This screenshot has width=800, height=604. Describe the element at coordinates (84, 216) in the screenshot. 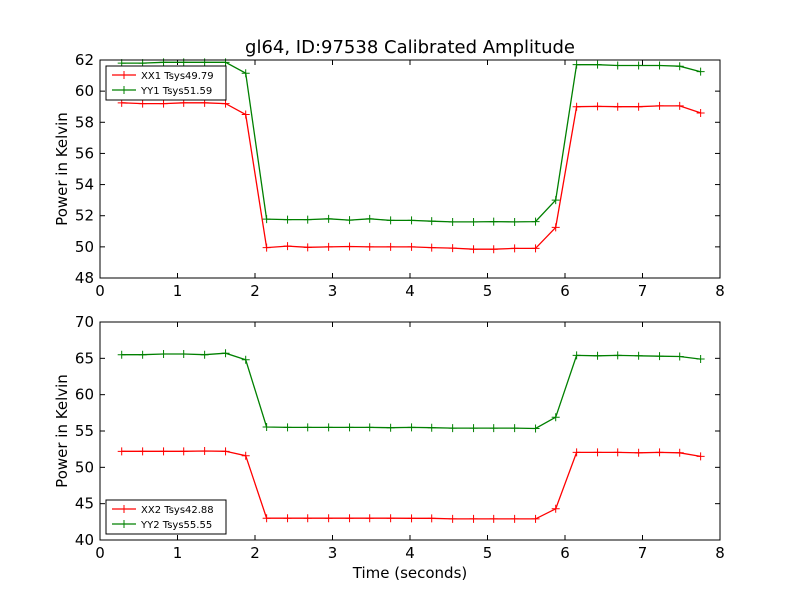

I see `y-tick-label: 52` at that location.